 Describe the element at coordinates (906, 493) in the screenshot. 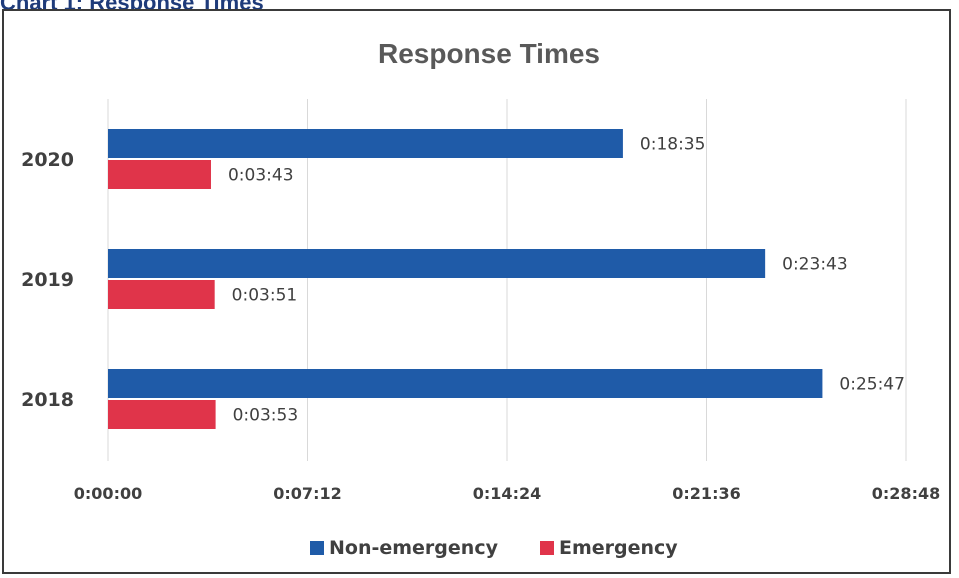

I see `x-tick-label: 0:28:48` at that location.